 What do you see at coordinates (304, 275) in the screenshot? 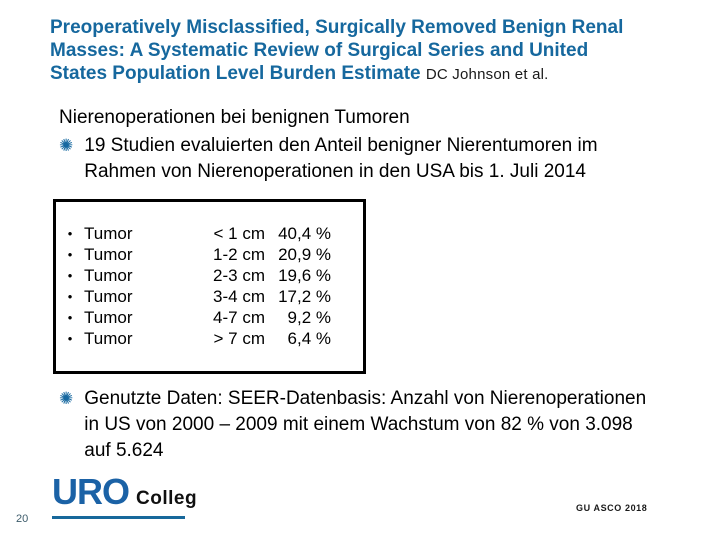
I see `tumor-percent: 19,6 %` at bounding box center [304, 275].